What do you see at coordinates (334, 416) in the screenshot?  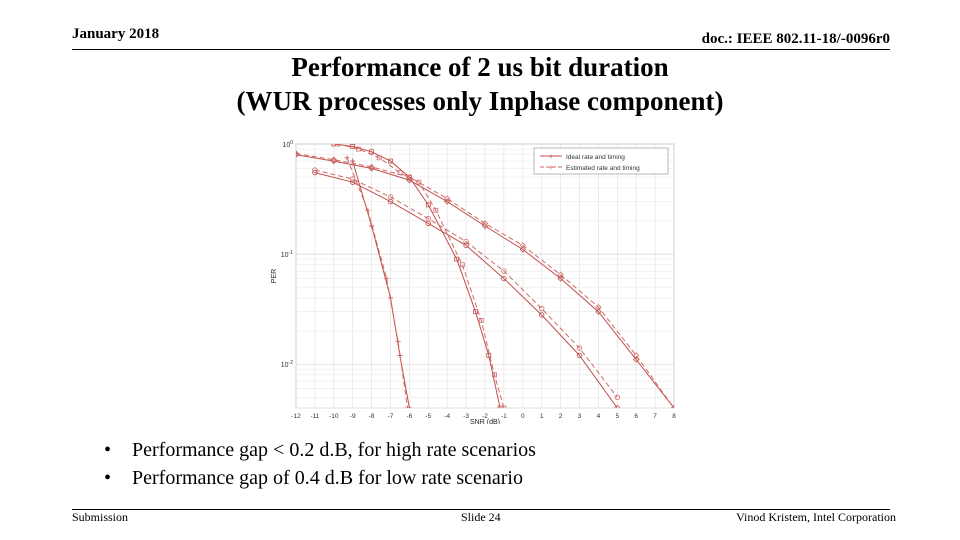 I see `x-tick-label: -10` at bounding box center [334, 416].